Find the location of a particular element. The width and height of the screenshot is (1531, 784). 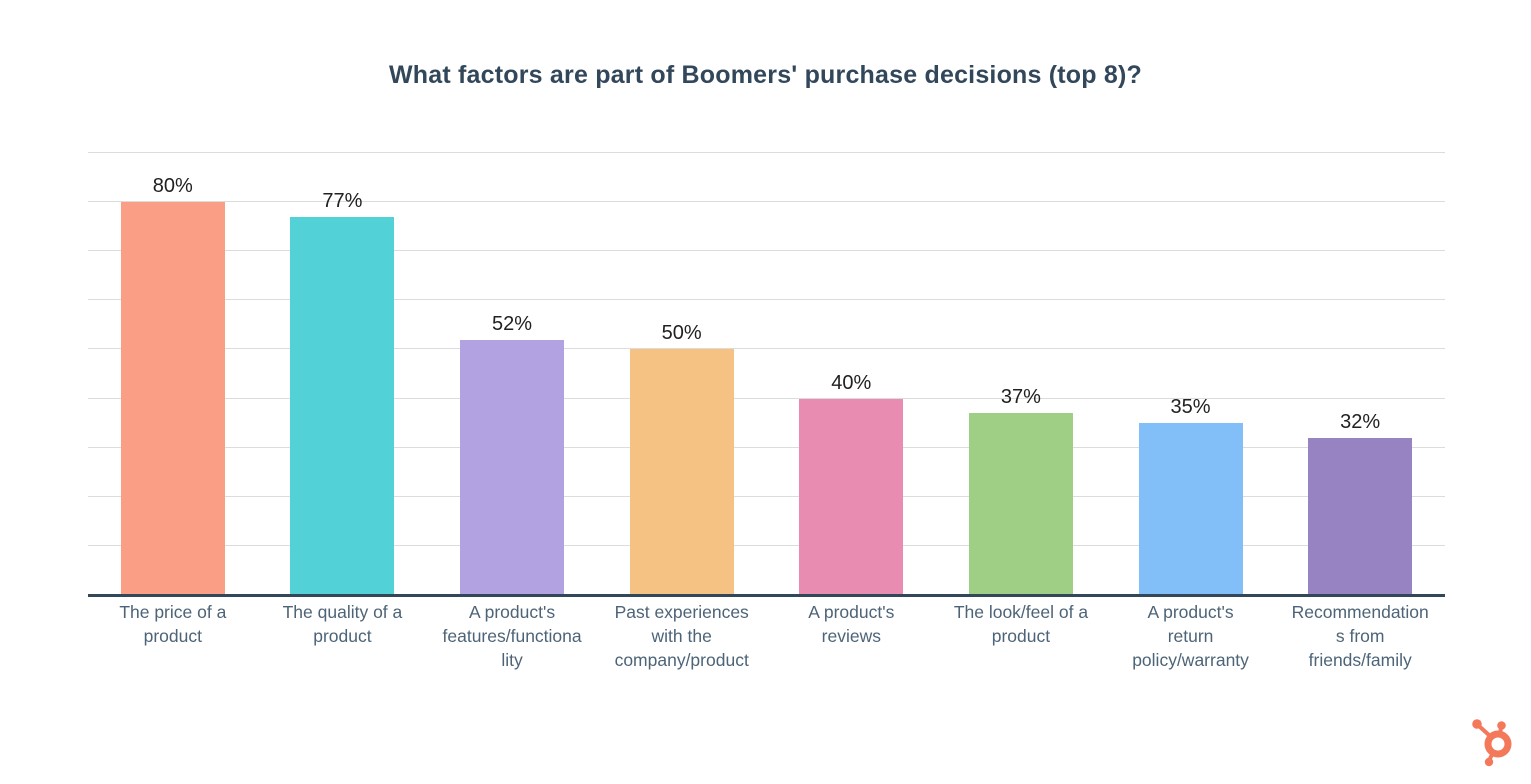

bar-column-8: 32% is located at coordinates (1360, 374).